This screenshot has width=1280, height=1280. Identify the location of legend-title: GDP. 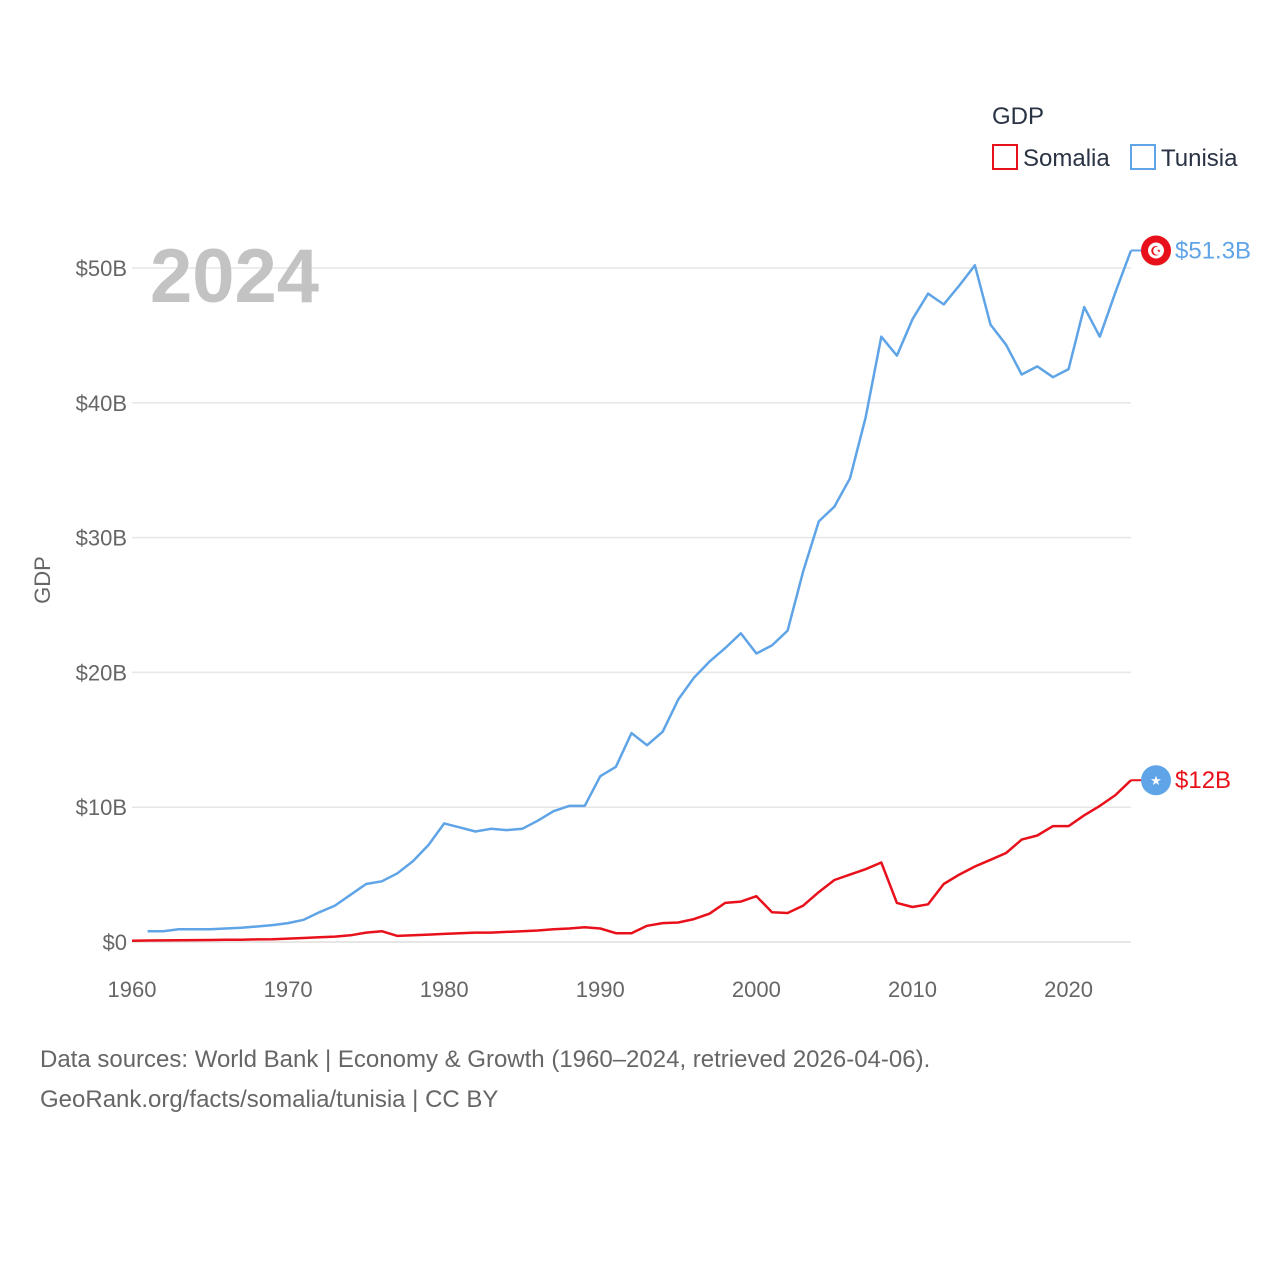
(1018, 116).